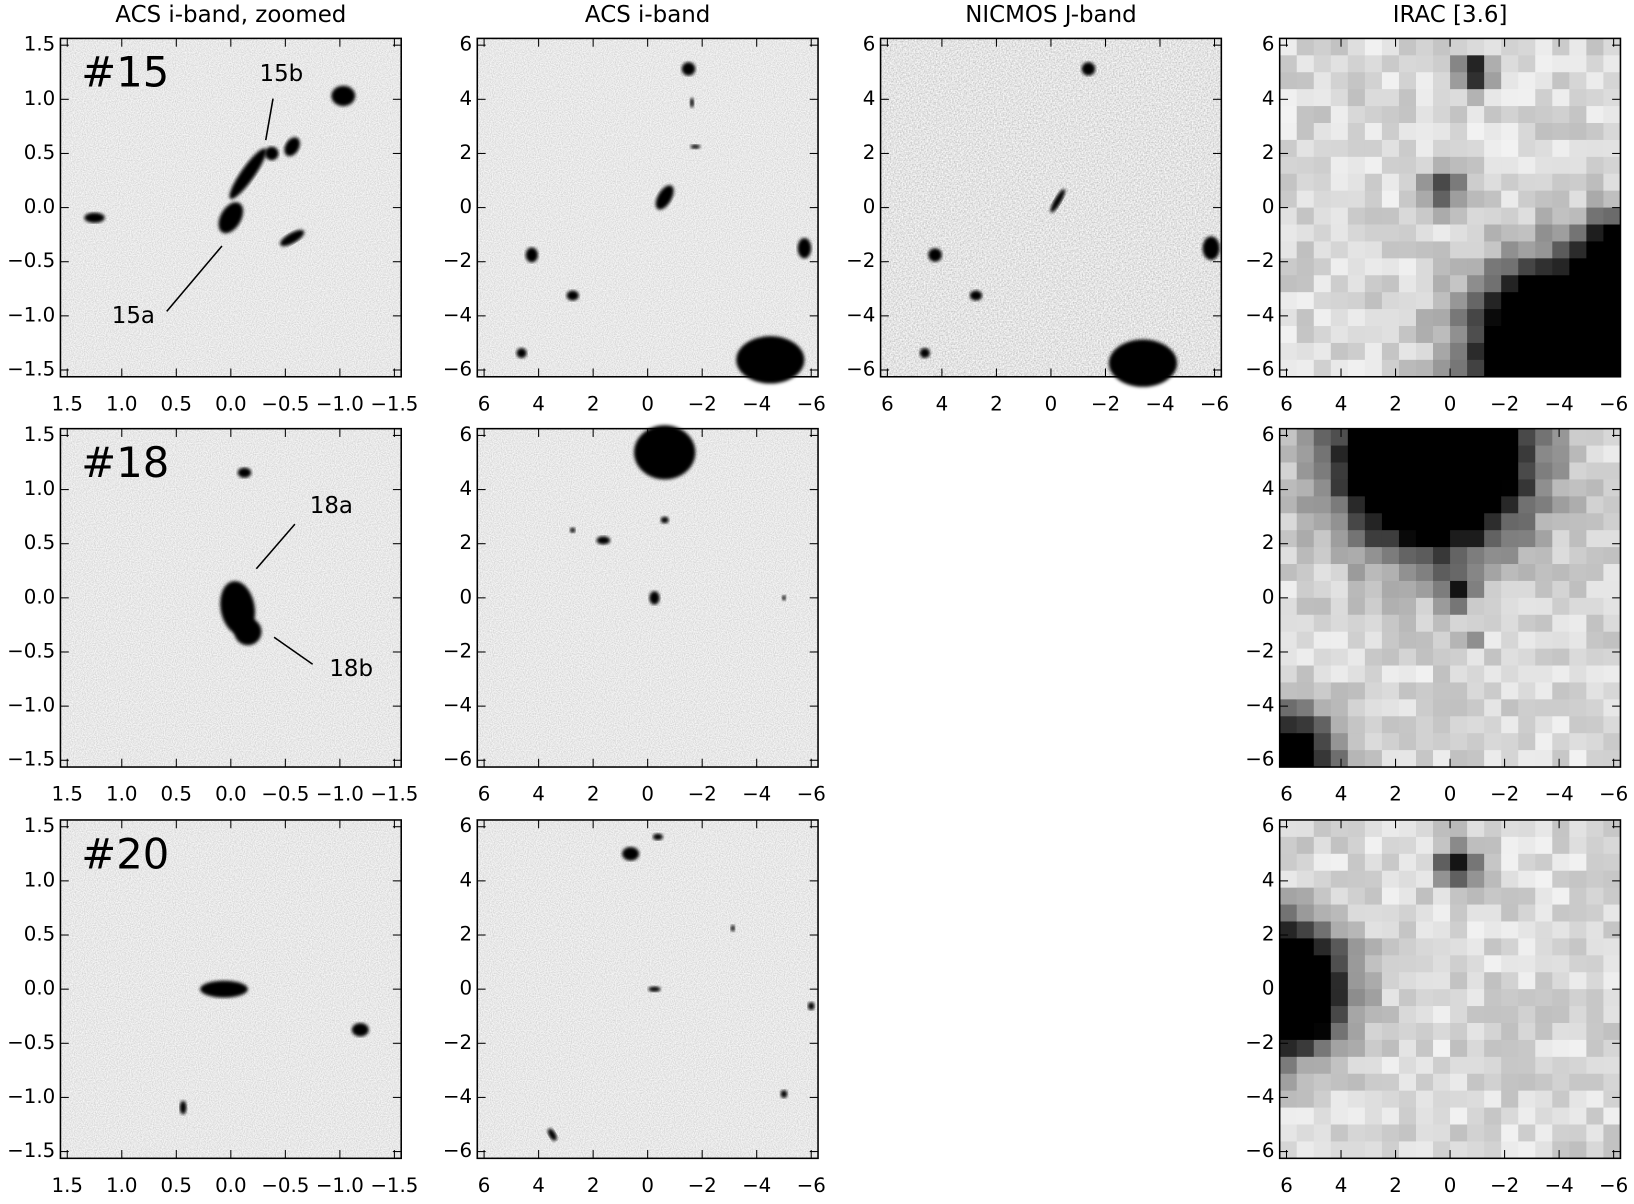 The image size is (1634, 1204). I want to click on y-tick-label: 2, so click(1268, 152).